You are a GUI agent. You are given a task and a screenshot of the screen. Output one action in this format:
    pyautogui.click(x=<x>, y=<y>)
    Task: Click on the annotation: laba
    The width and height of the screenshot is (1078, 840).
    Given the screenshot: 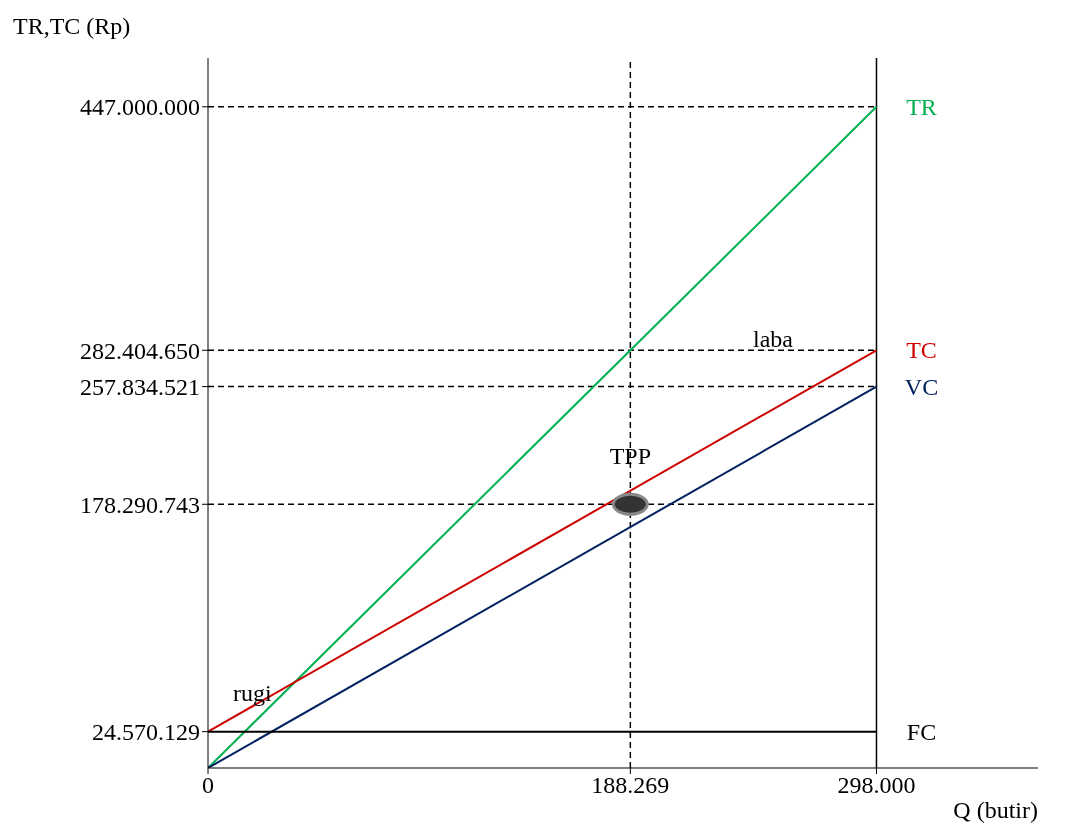 What is the action you would take?
    pyautogui.click(x=773, y=339)
    